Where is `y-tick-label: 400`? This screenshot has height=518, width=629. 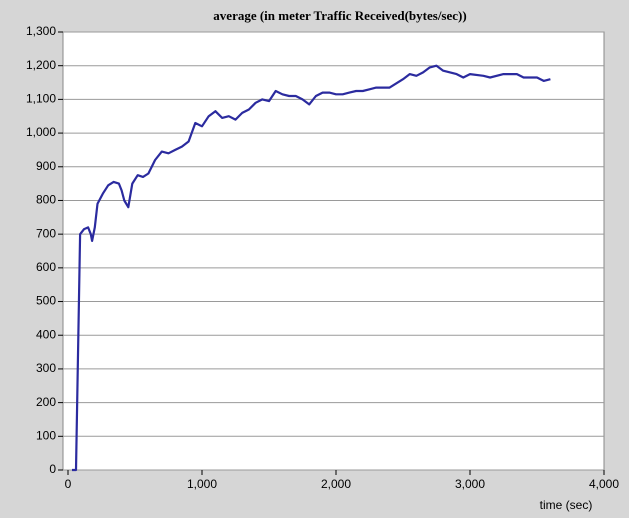 y-tick-label: 400 is located at coordinates (46, 334).